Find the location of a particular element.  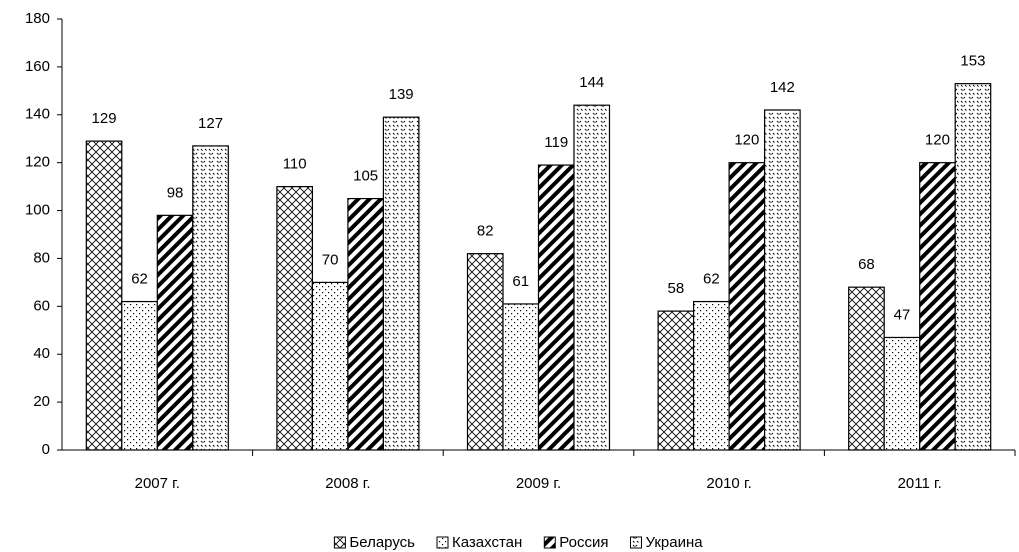

y-tick-label: 180 is located at coordinates (37, 18).